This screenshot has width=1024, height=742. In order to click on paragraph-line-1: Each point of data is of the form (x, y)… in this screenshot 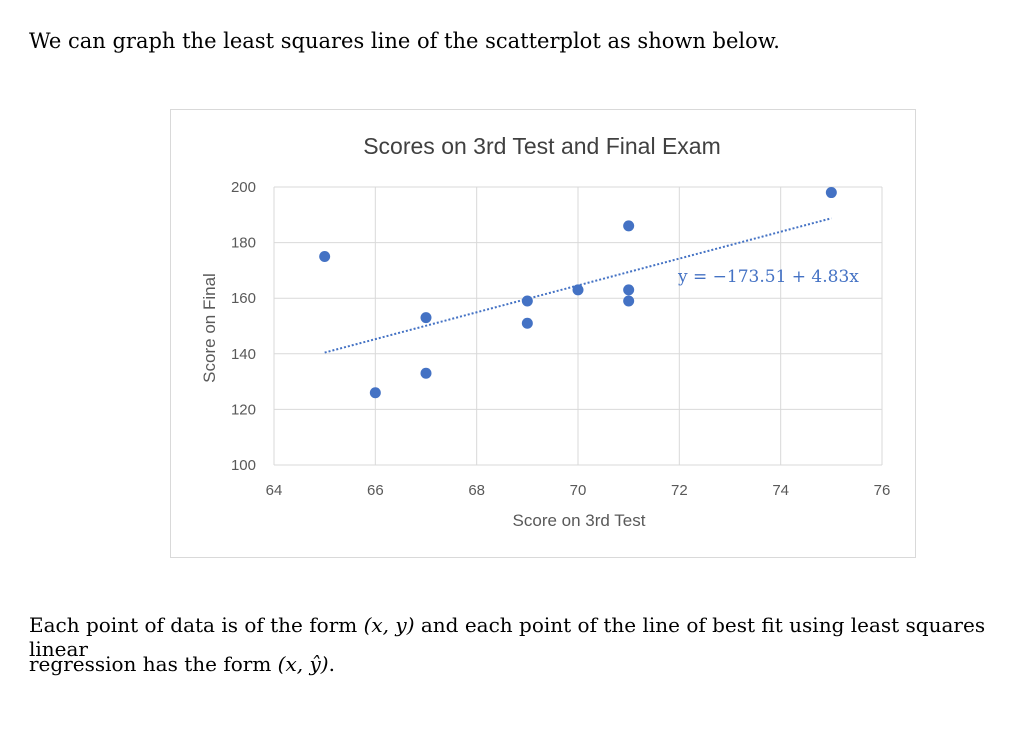, I will do `click(526, 637)`.